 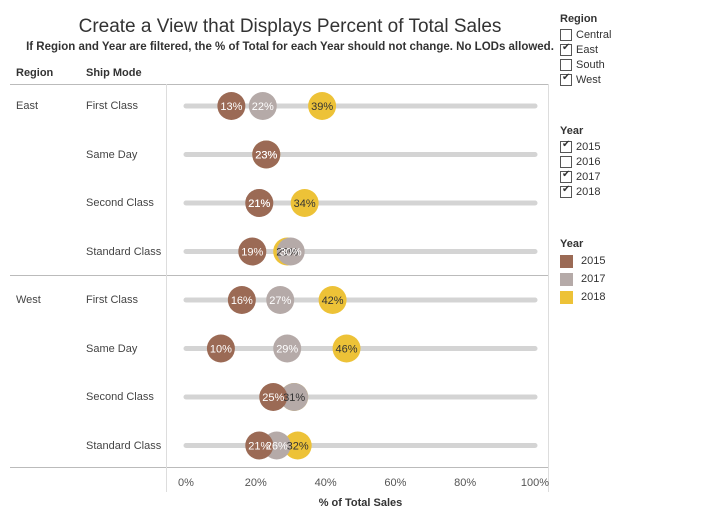 I want to click on year-filter-option-label: 2016, so click(x=588, y=161).